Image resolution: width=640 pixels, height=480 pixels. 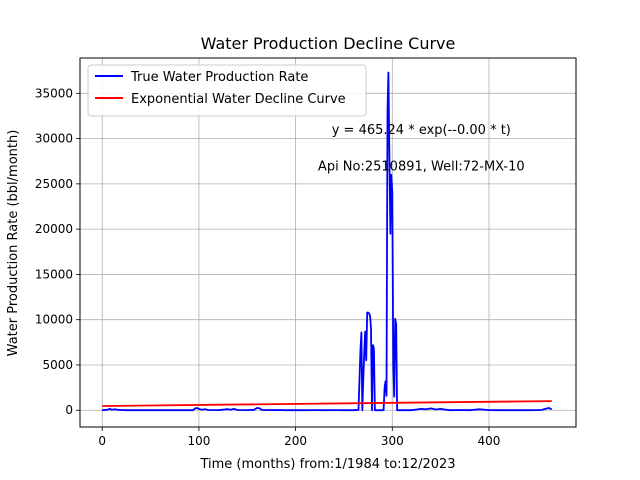 I want to click on chart-title: Water Production Decline Curve, so click(x=328, y=43).